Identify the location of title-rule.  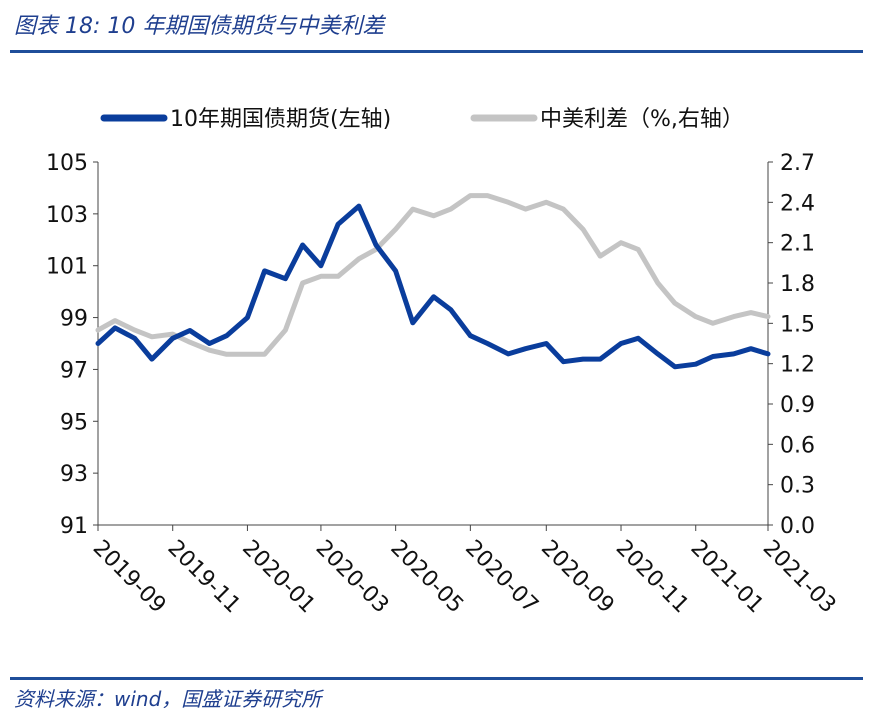
(436, 51).